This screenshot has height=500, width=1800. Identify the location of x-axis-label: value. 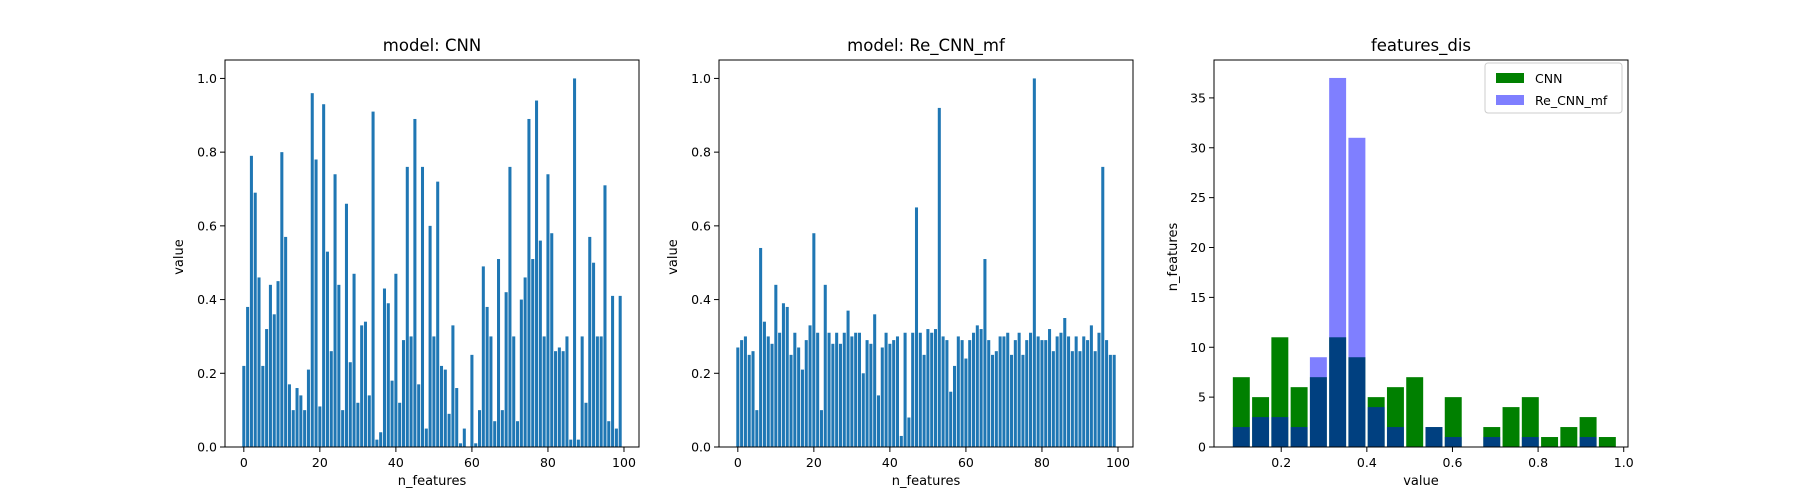
(1421, 481).